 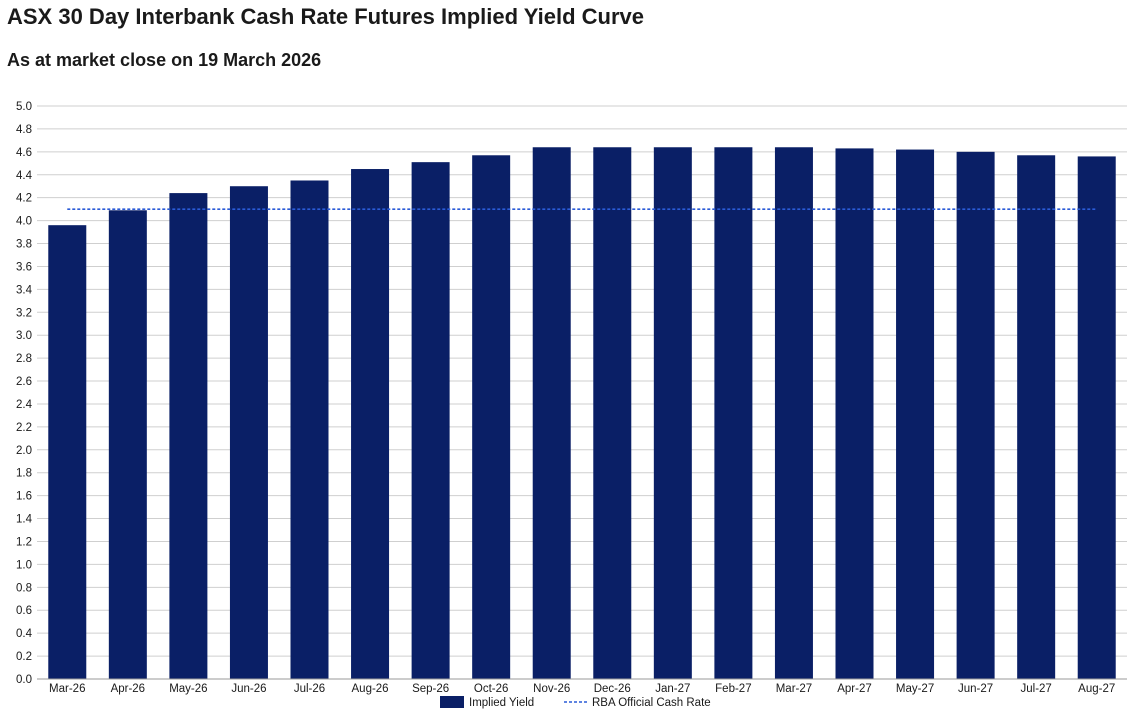 What do you see at coordinates (370, 689) in the screenshot?
I see `x-tick-label: Aug-26` at bounding box center [370, 689].